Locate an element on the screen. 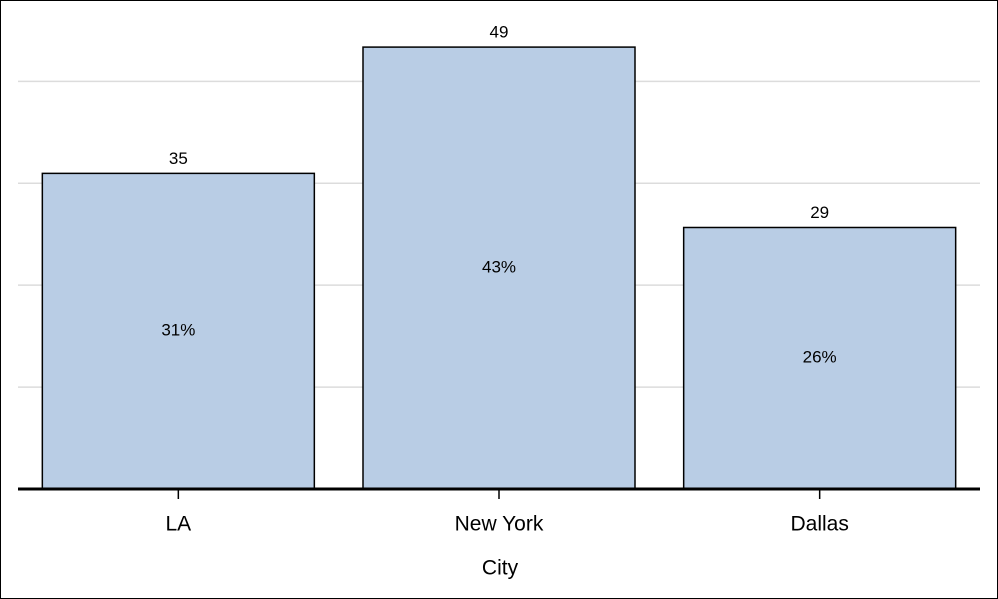 This screenshot has height=599, width=998. value-label: 43% is located at coordinates (499, 267).